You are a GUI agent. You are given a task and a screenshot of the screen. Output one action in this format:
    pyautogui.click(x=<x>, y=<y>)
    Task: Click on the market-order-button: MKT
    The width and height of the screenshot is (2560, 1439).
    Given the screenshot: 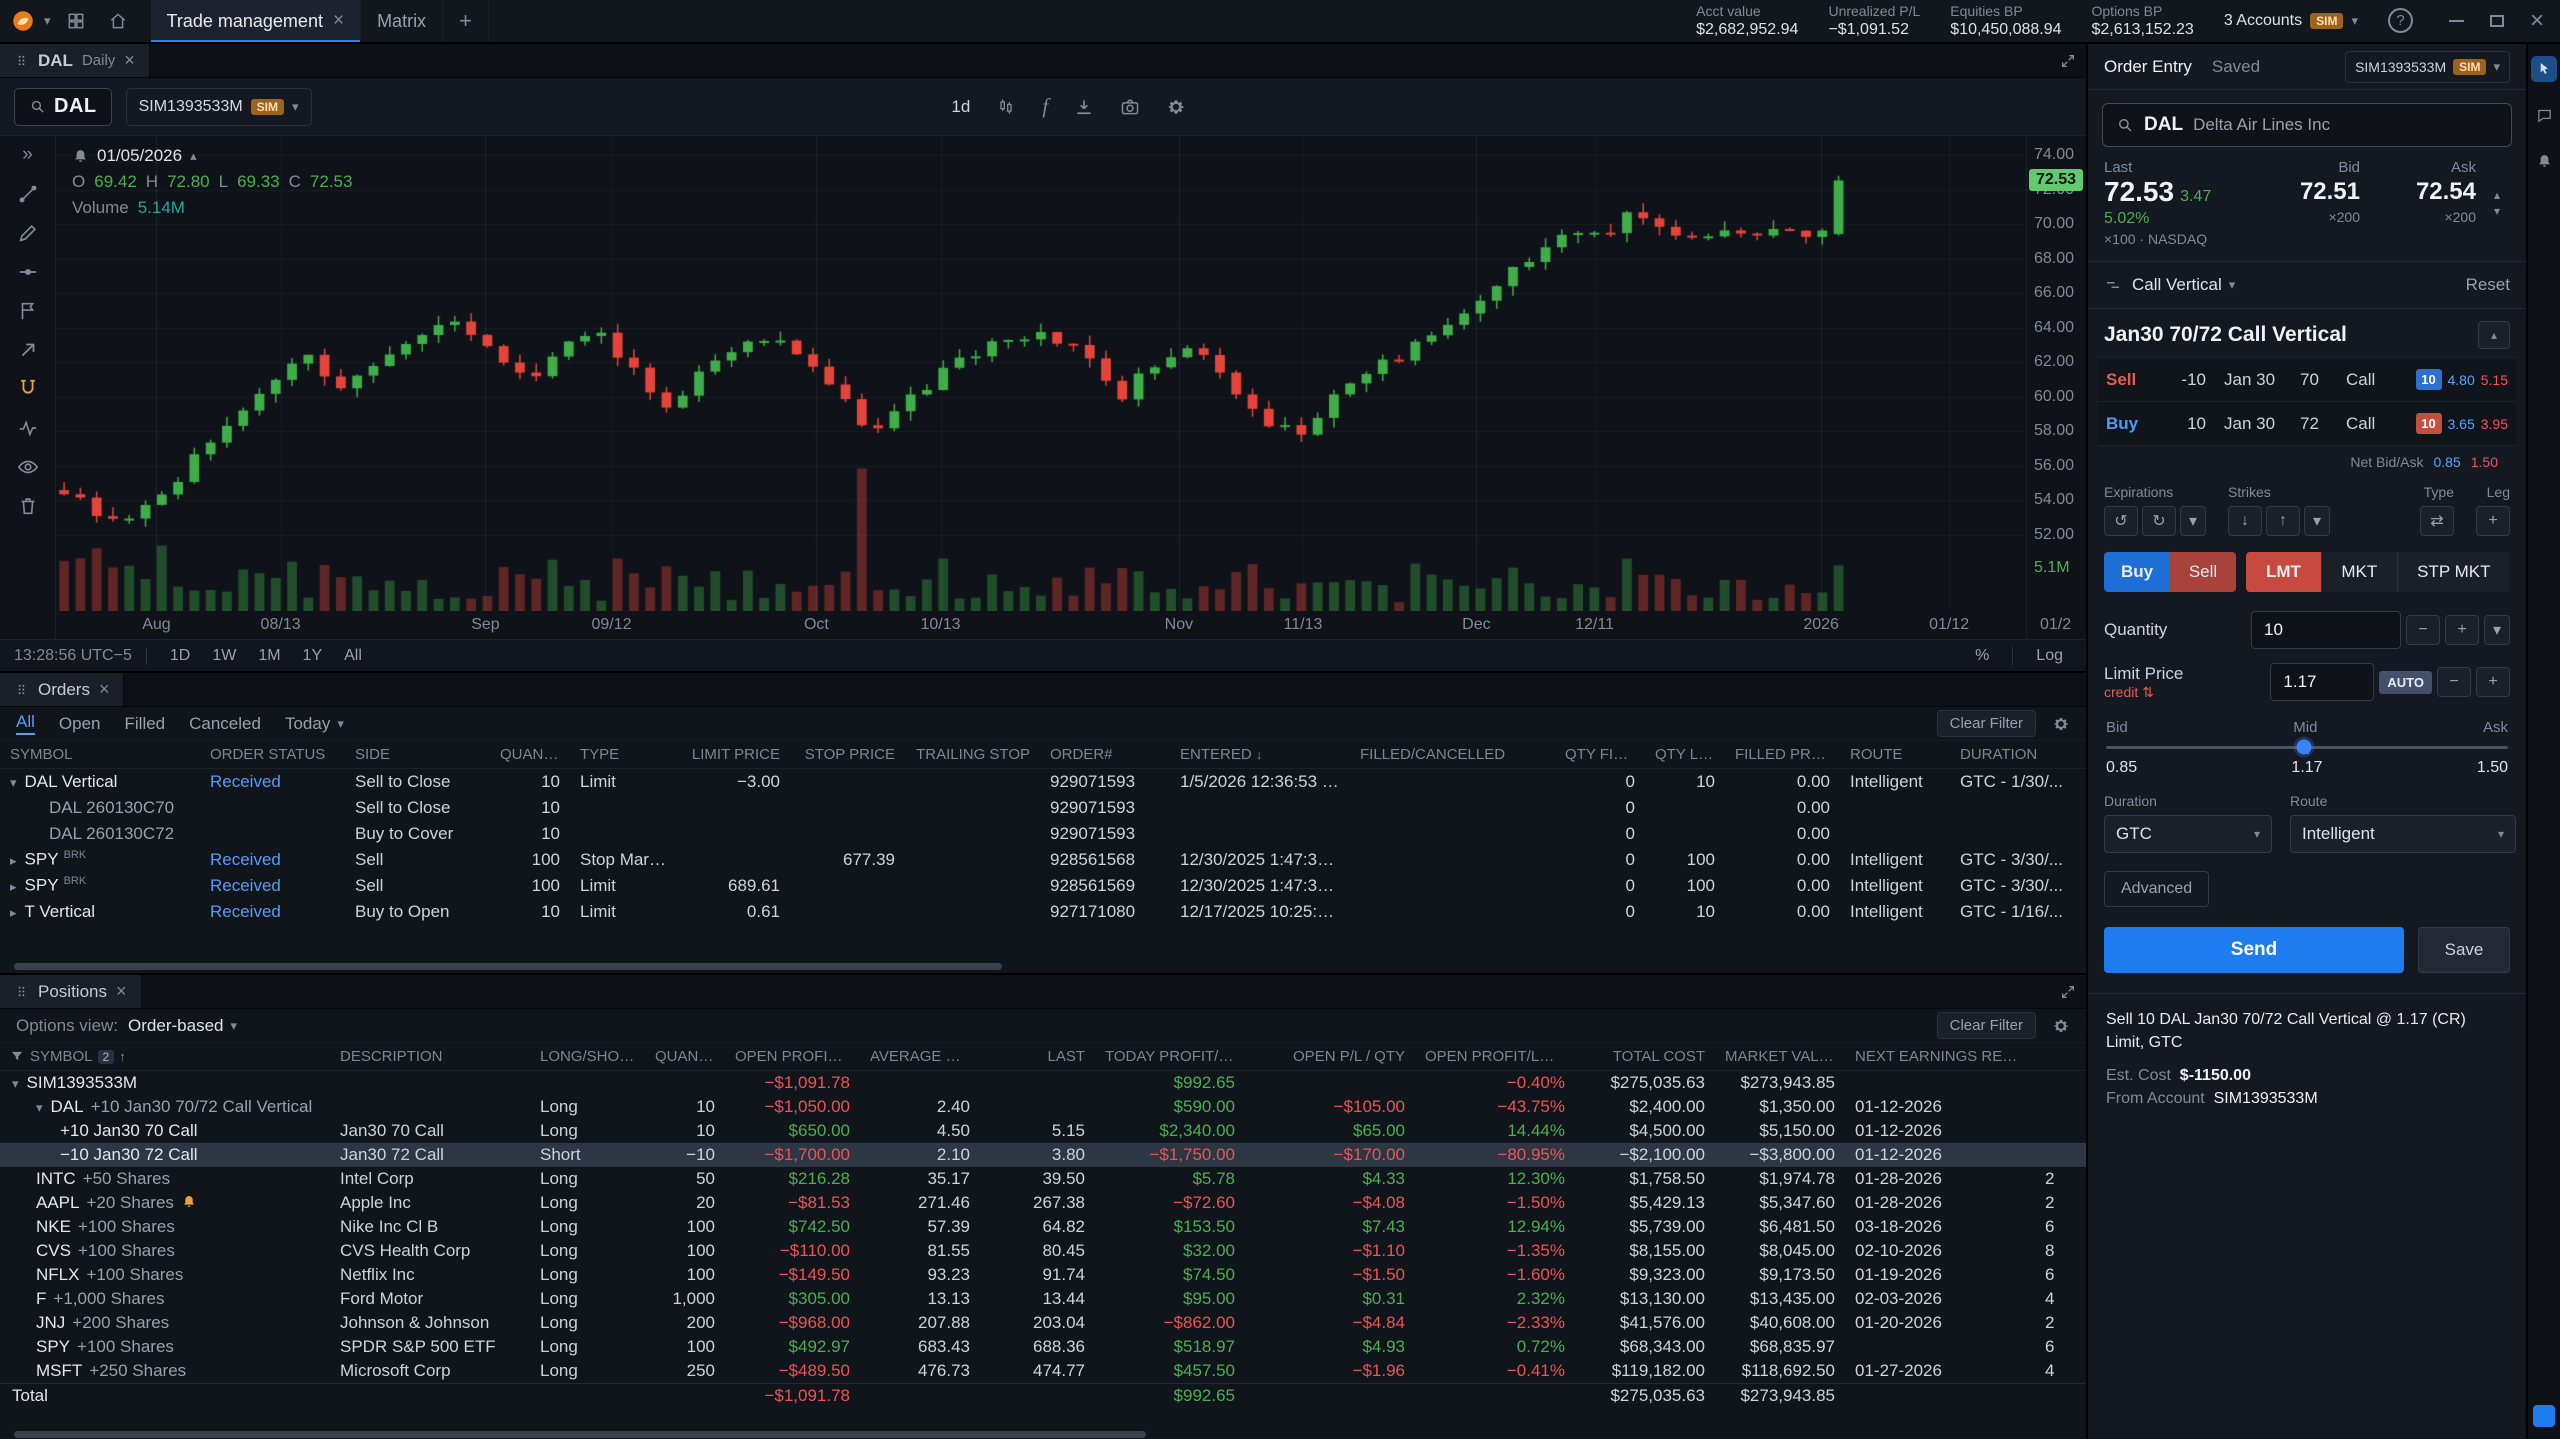 What is the action you would take?
    pyautogui.click(x=2358, y=572)
    